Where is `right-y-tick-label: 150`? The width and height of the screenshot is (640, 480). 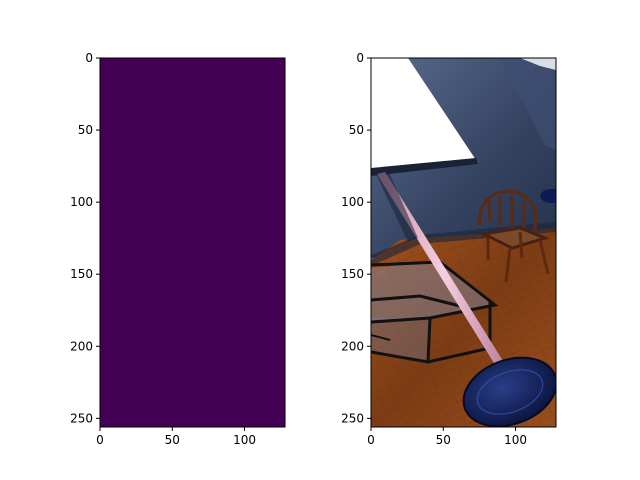
right-y-tick-label: 150 is located at coordinates (352, 274).